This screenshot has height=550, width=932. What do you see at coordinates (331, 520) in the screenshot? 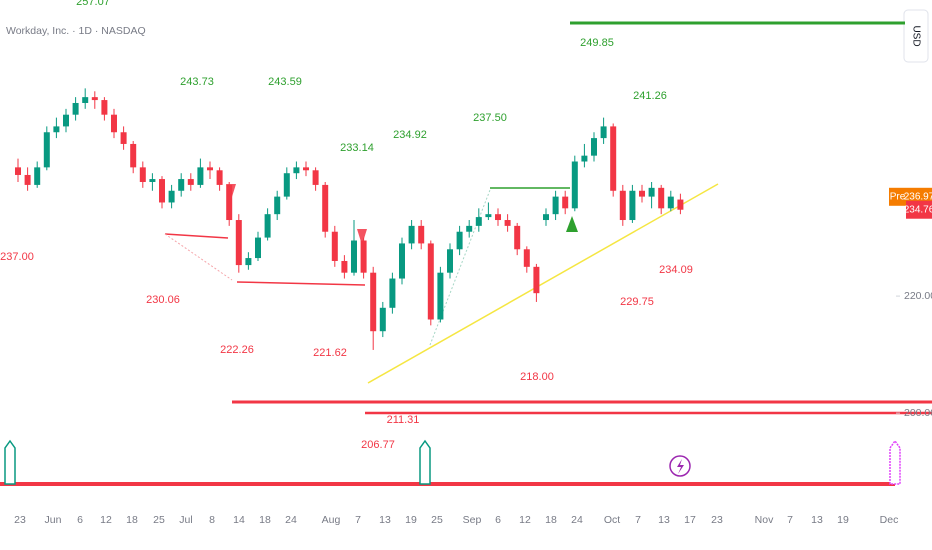
I see `x-tick-label: Aug` at bounding box center [331, 520].